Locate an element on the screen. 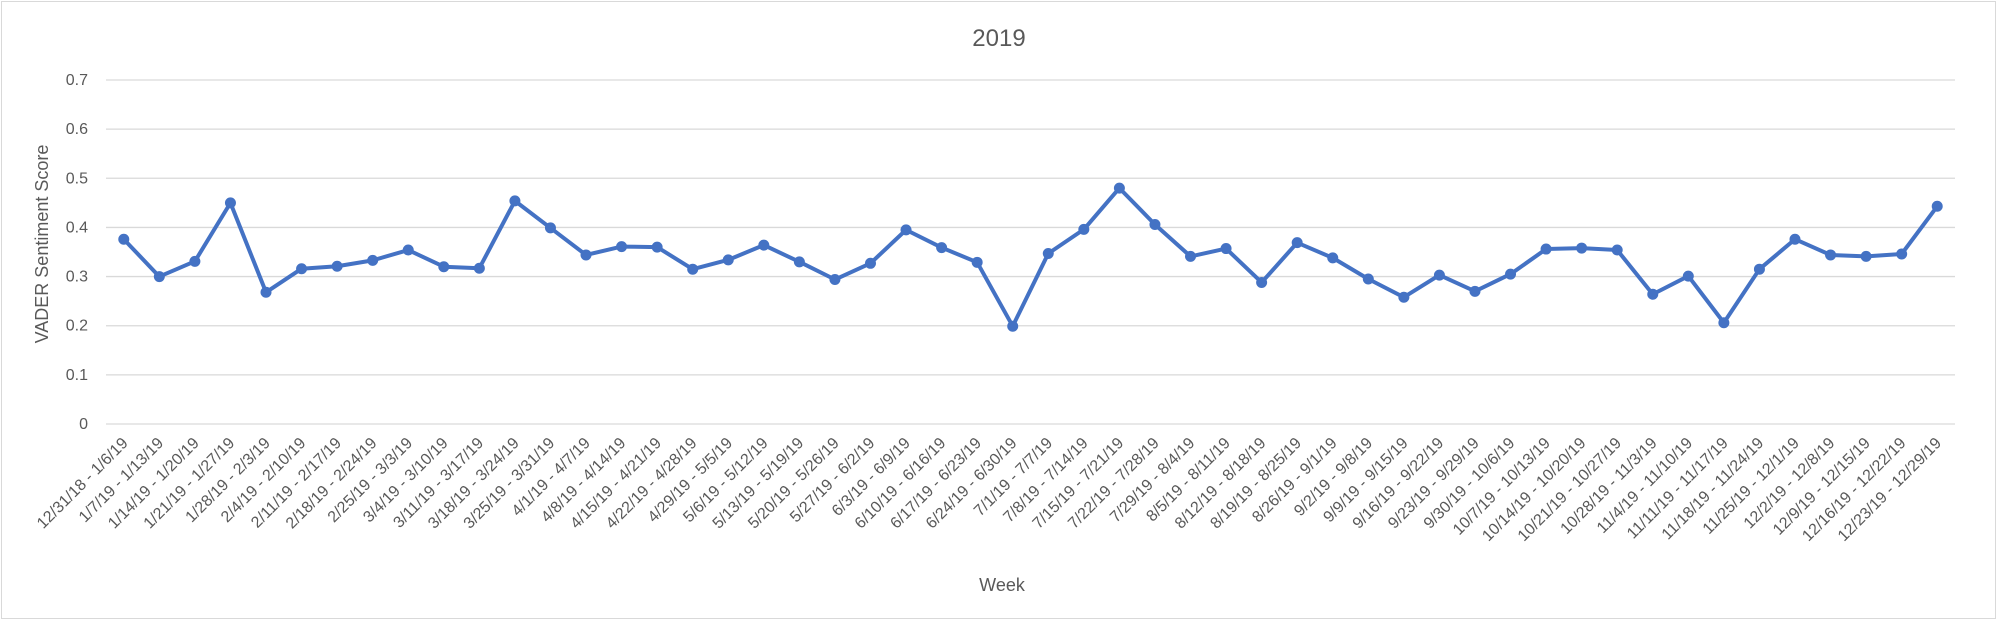 The image size is (1999, 622). y-tick-label: 0.3 is located at coordinates (77, 277).